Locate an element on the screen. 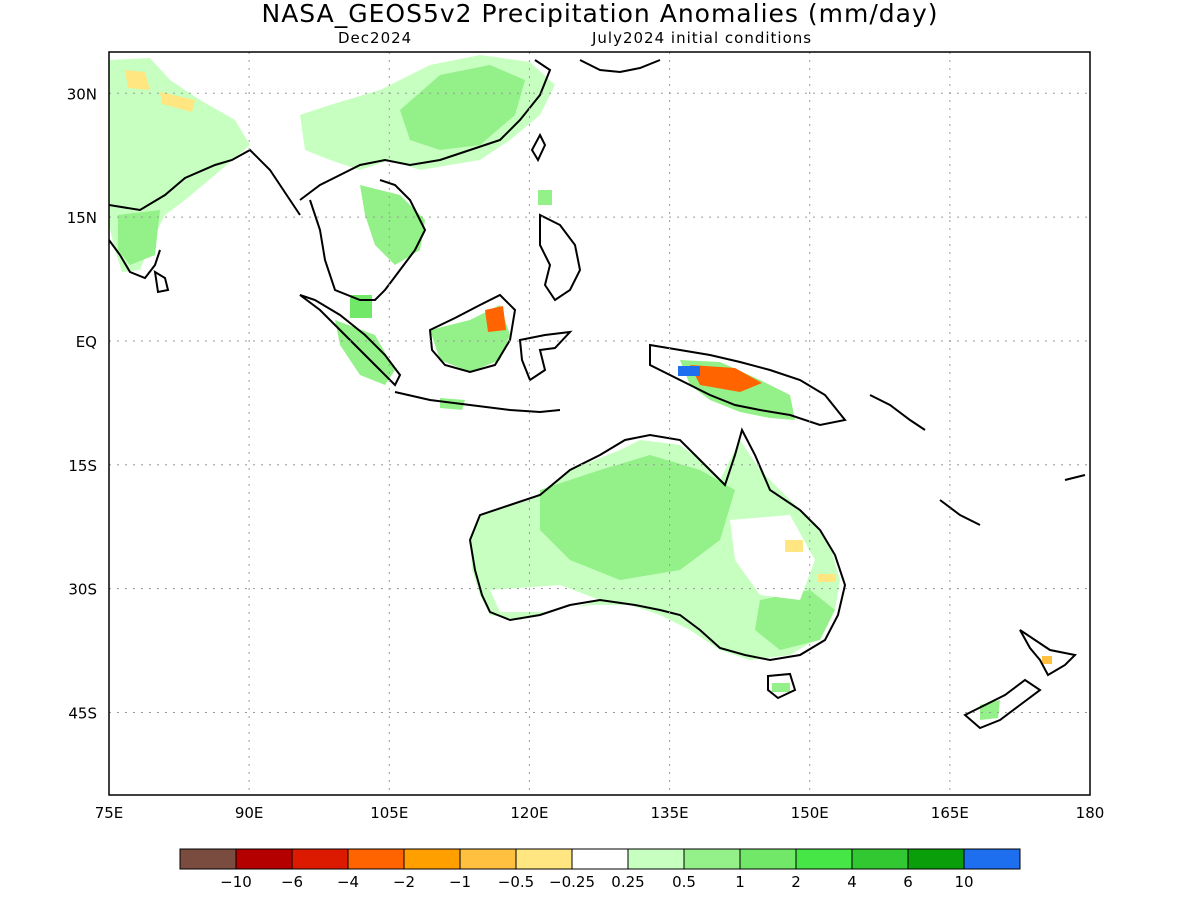 This screenshot has width=1200, height=900. anomaly-region-dry-himalaya is located at coordinates (137, 80).